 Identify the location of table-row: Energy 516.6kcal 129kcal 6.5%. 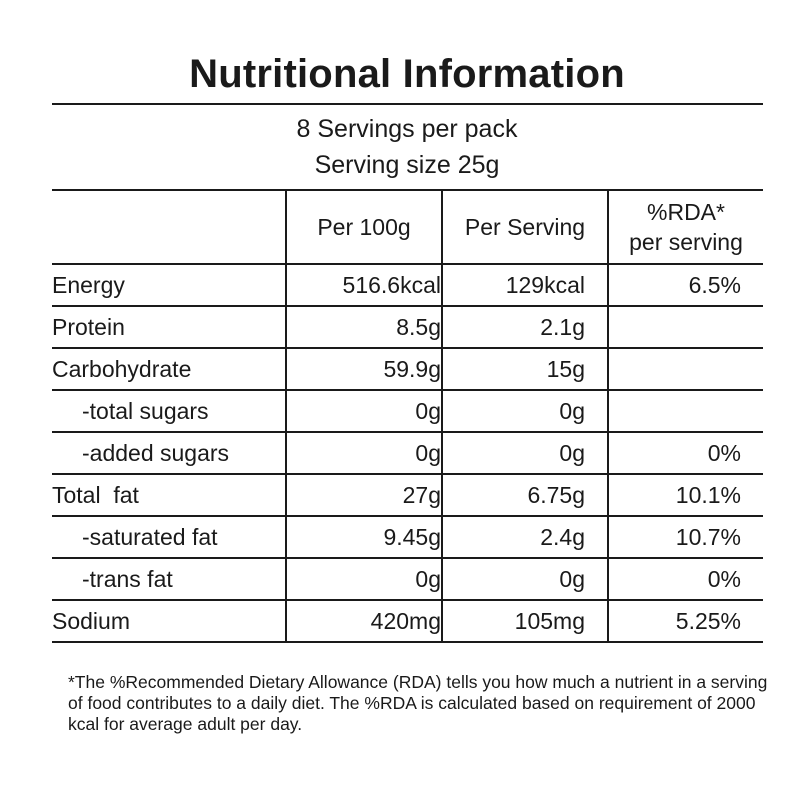
(407, 285).